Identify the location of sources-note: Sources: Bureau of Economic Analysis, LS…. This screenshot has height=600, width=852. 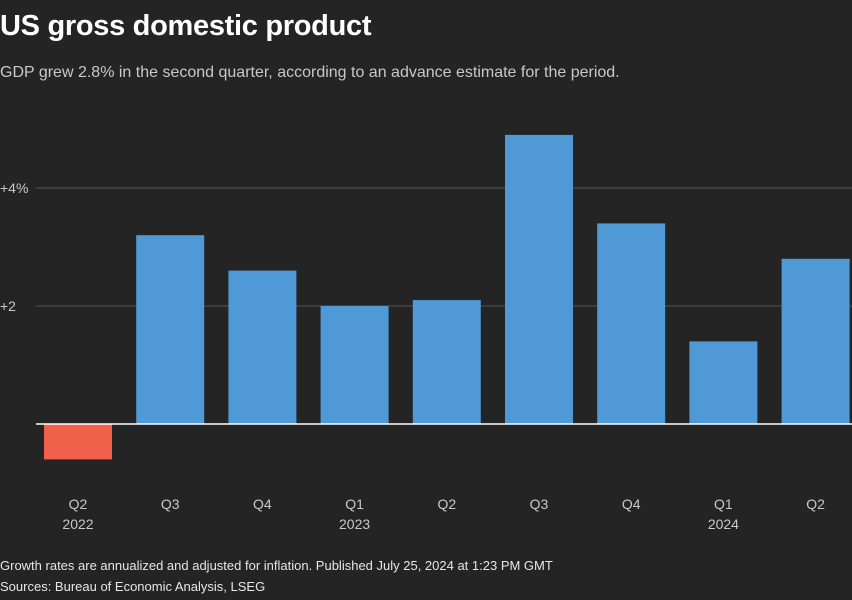
(133, 586).